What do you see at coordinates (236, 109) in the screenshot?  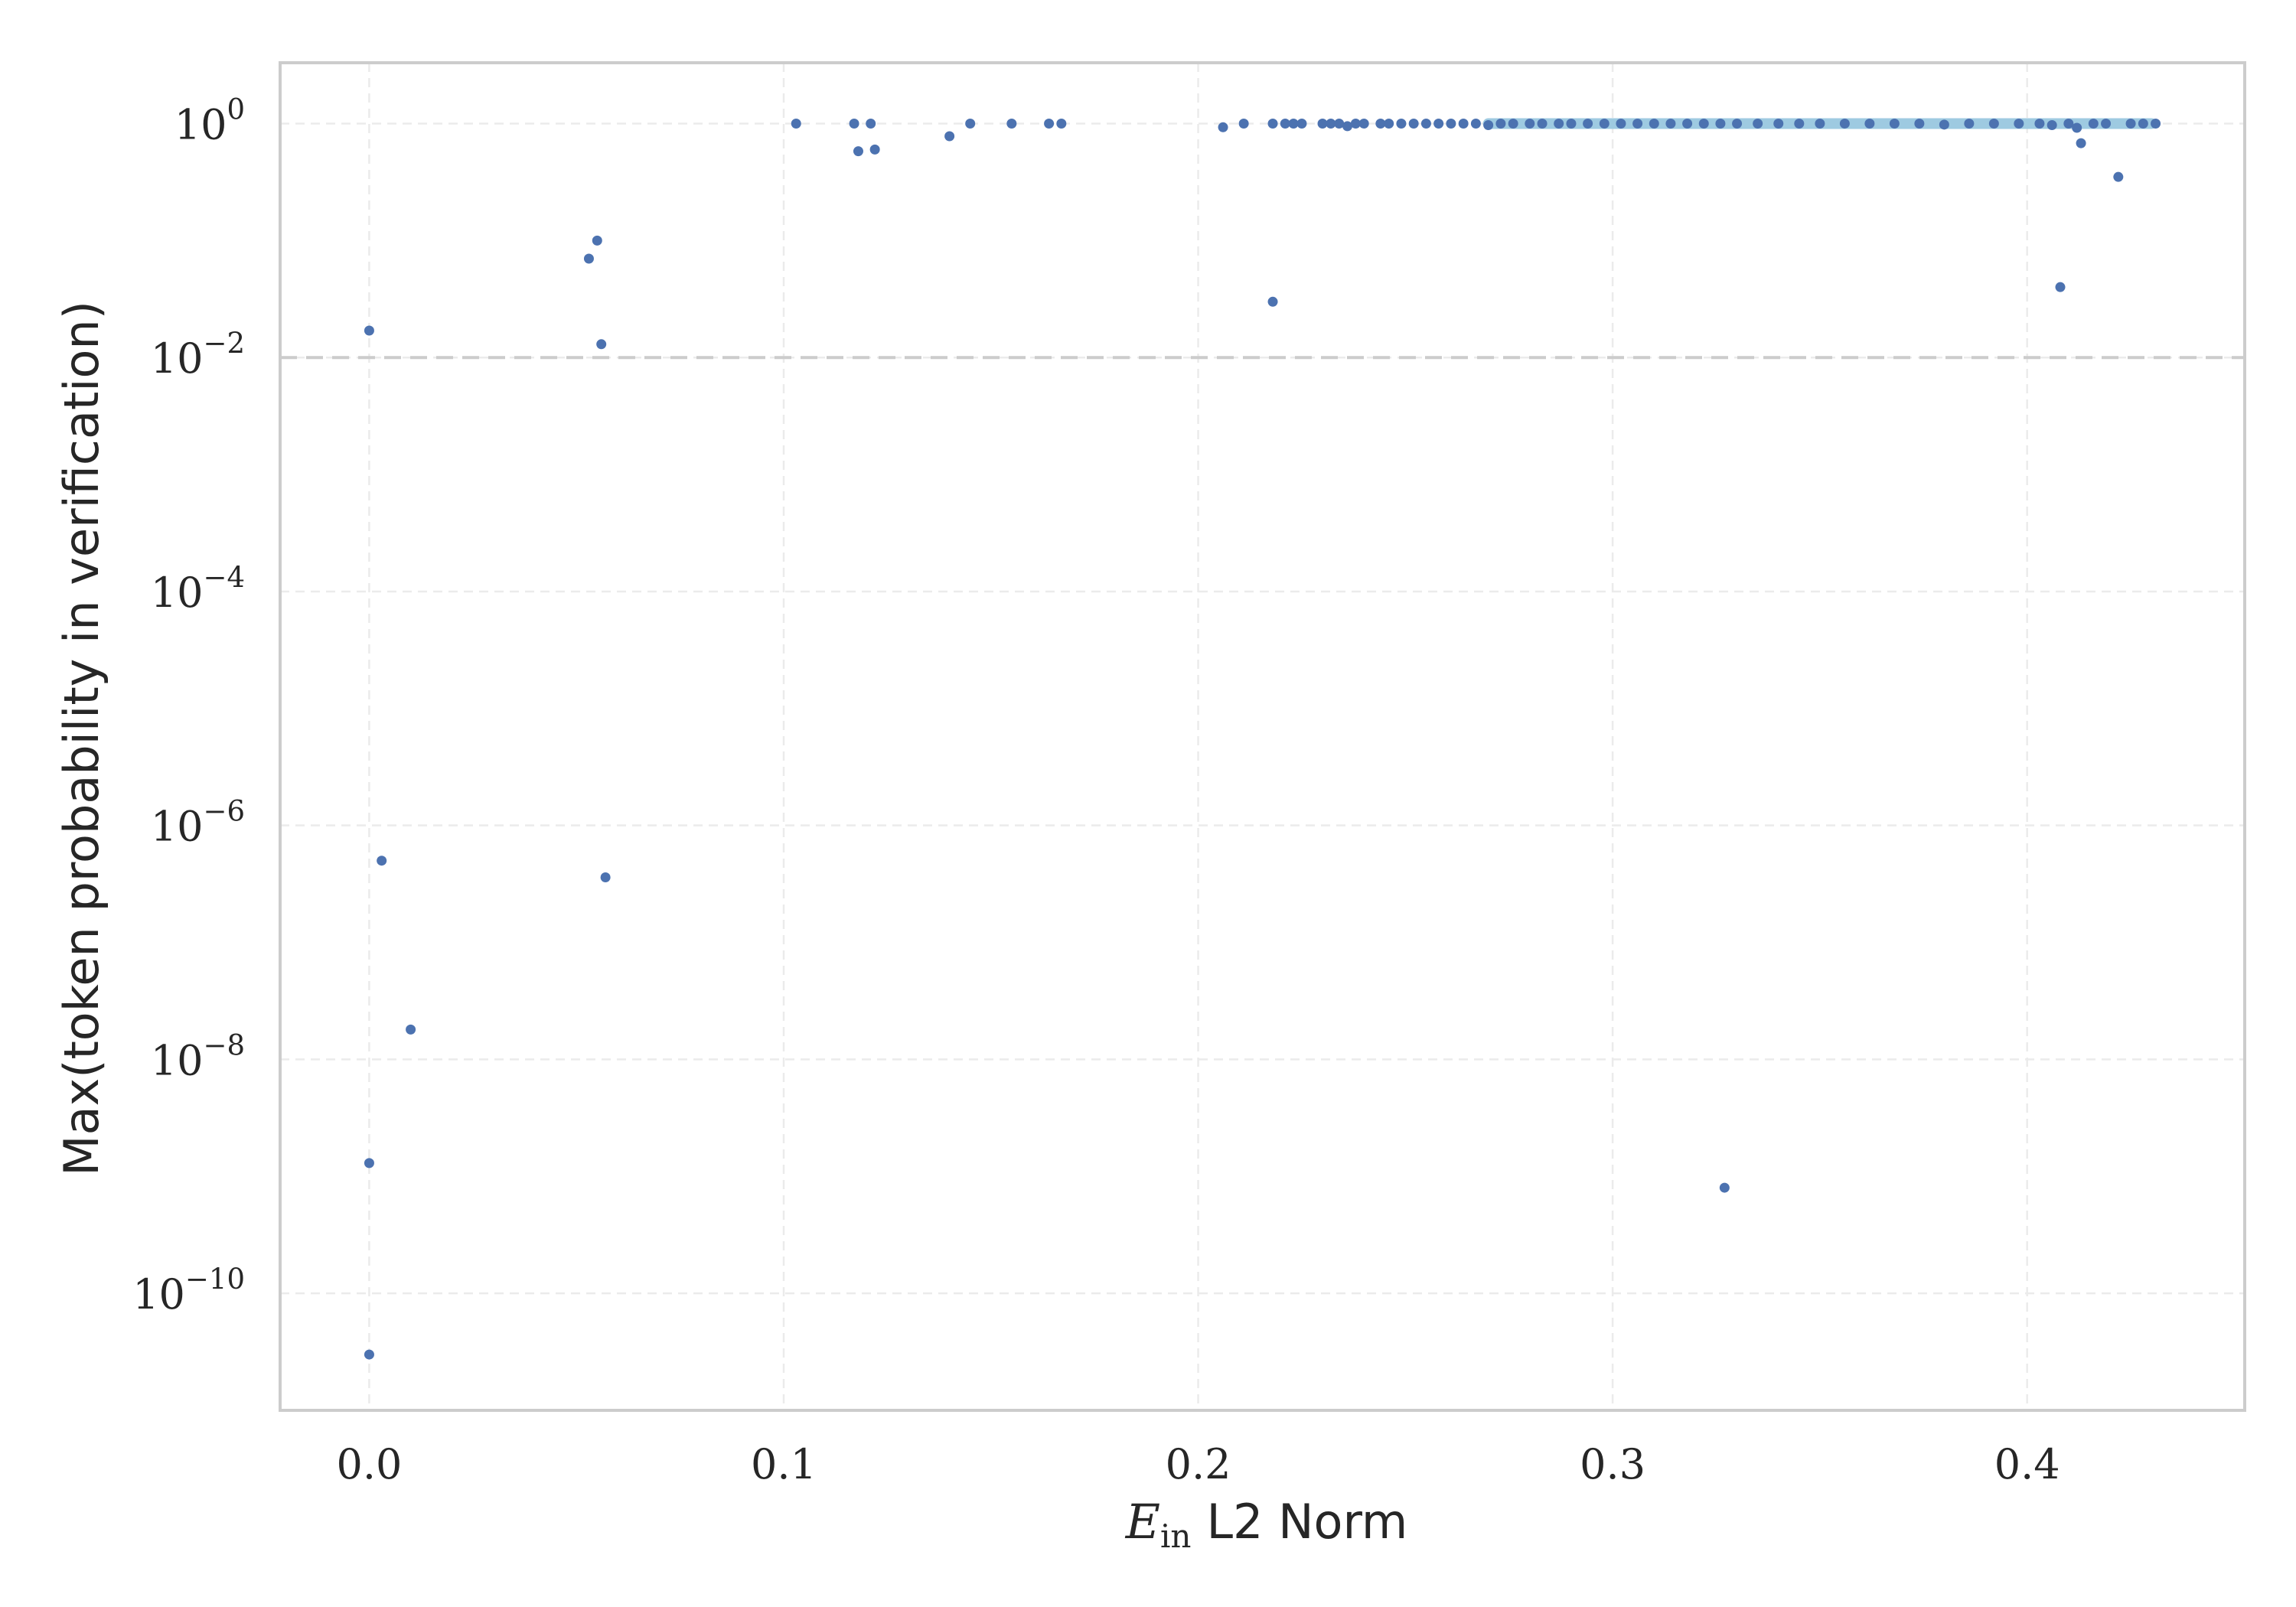 I see `y-tick-exponent: 0` at bounding box center [236, 109].